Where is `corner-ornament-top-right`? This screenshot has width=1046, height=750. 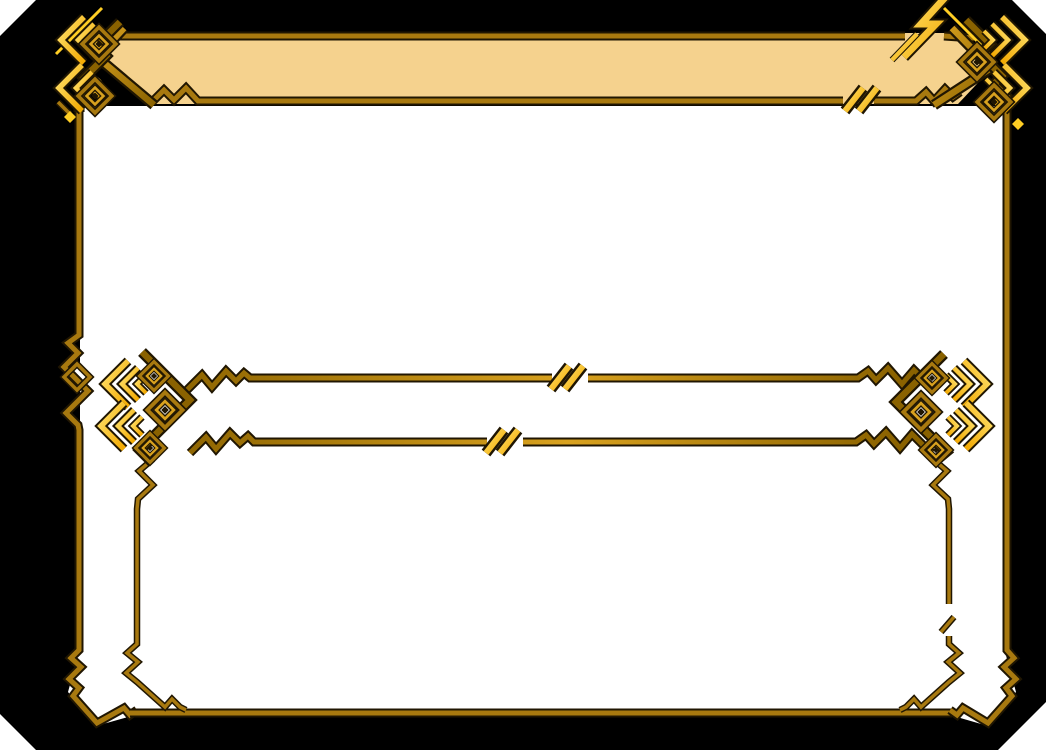 corner-ornament-top-right is located at coordinates (984, 68).